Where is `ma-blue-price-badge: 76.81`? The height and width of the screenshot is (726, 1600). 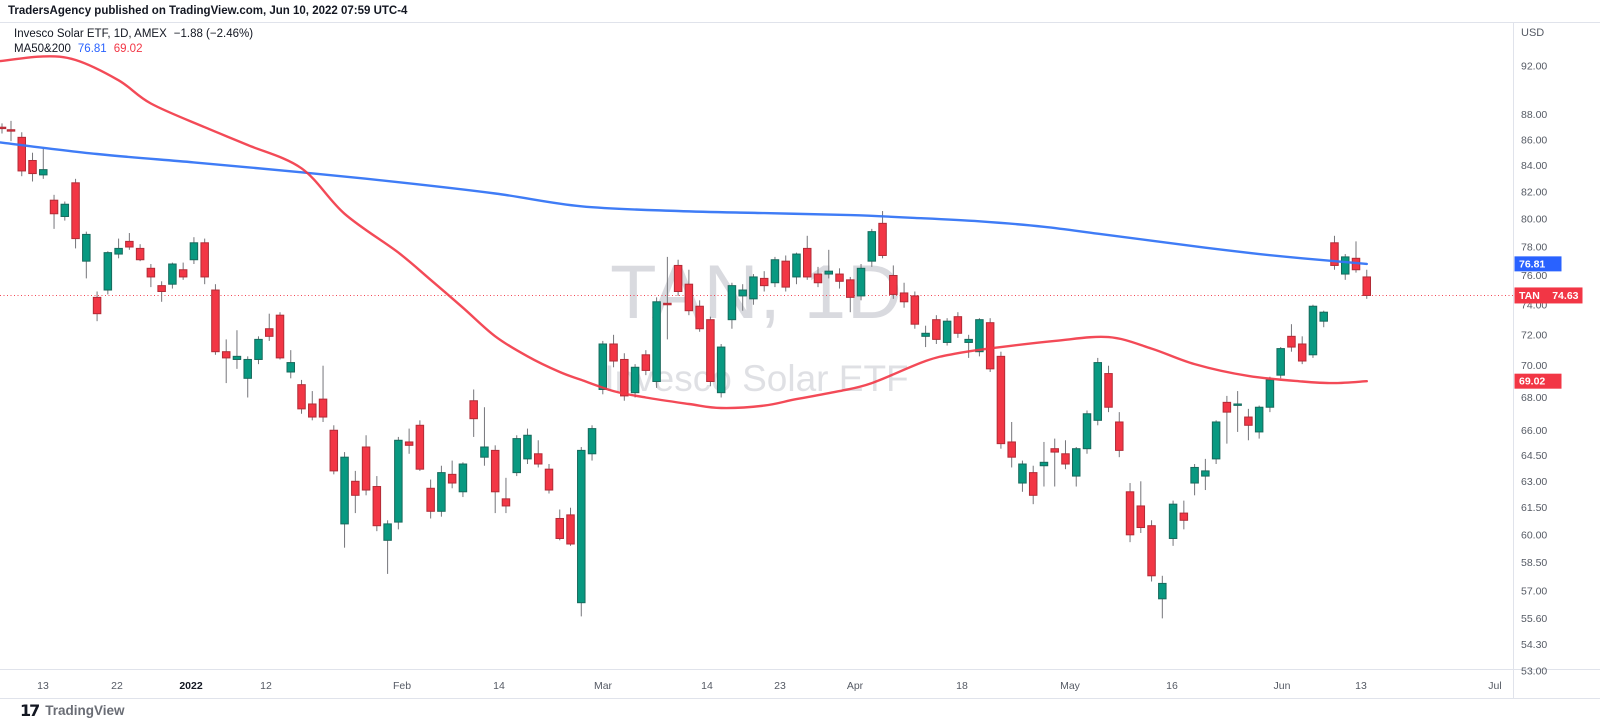 ma-blue-price-badge: 76.81 is located at coordinates (1538, 264).